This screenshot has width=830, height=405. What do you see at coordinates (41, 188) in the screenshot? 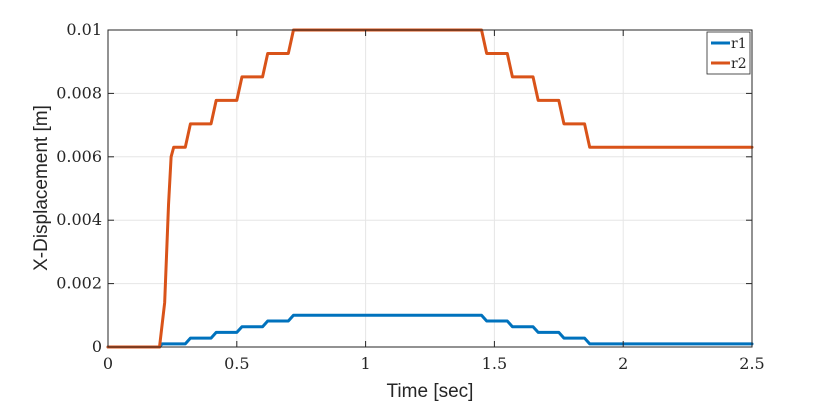
I see `y-axis-label: X-Displacement [m]` at bounding box center [41, 188].